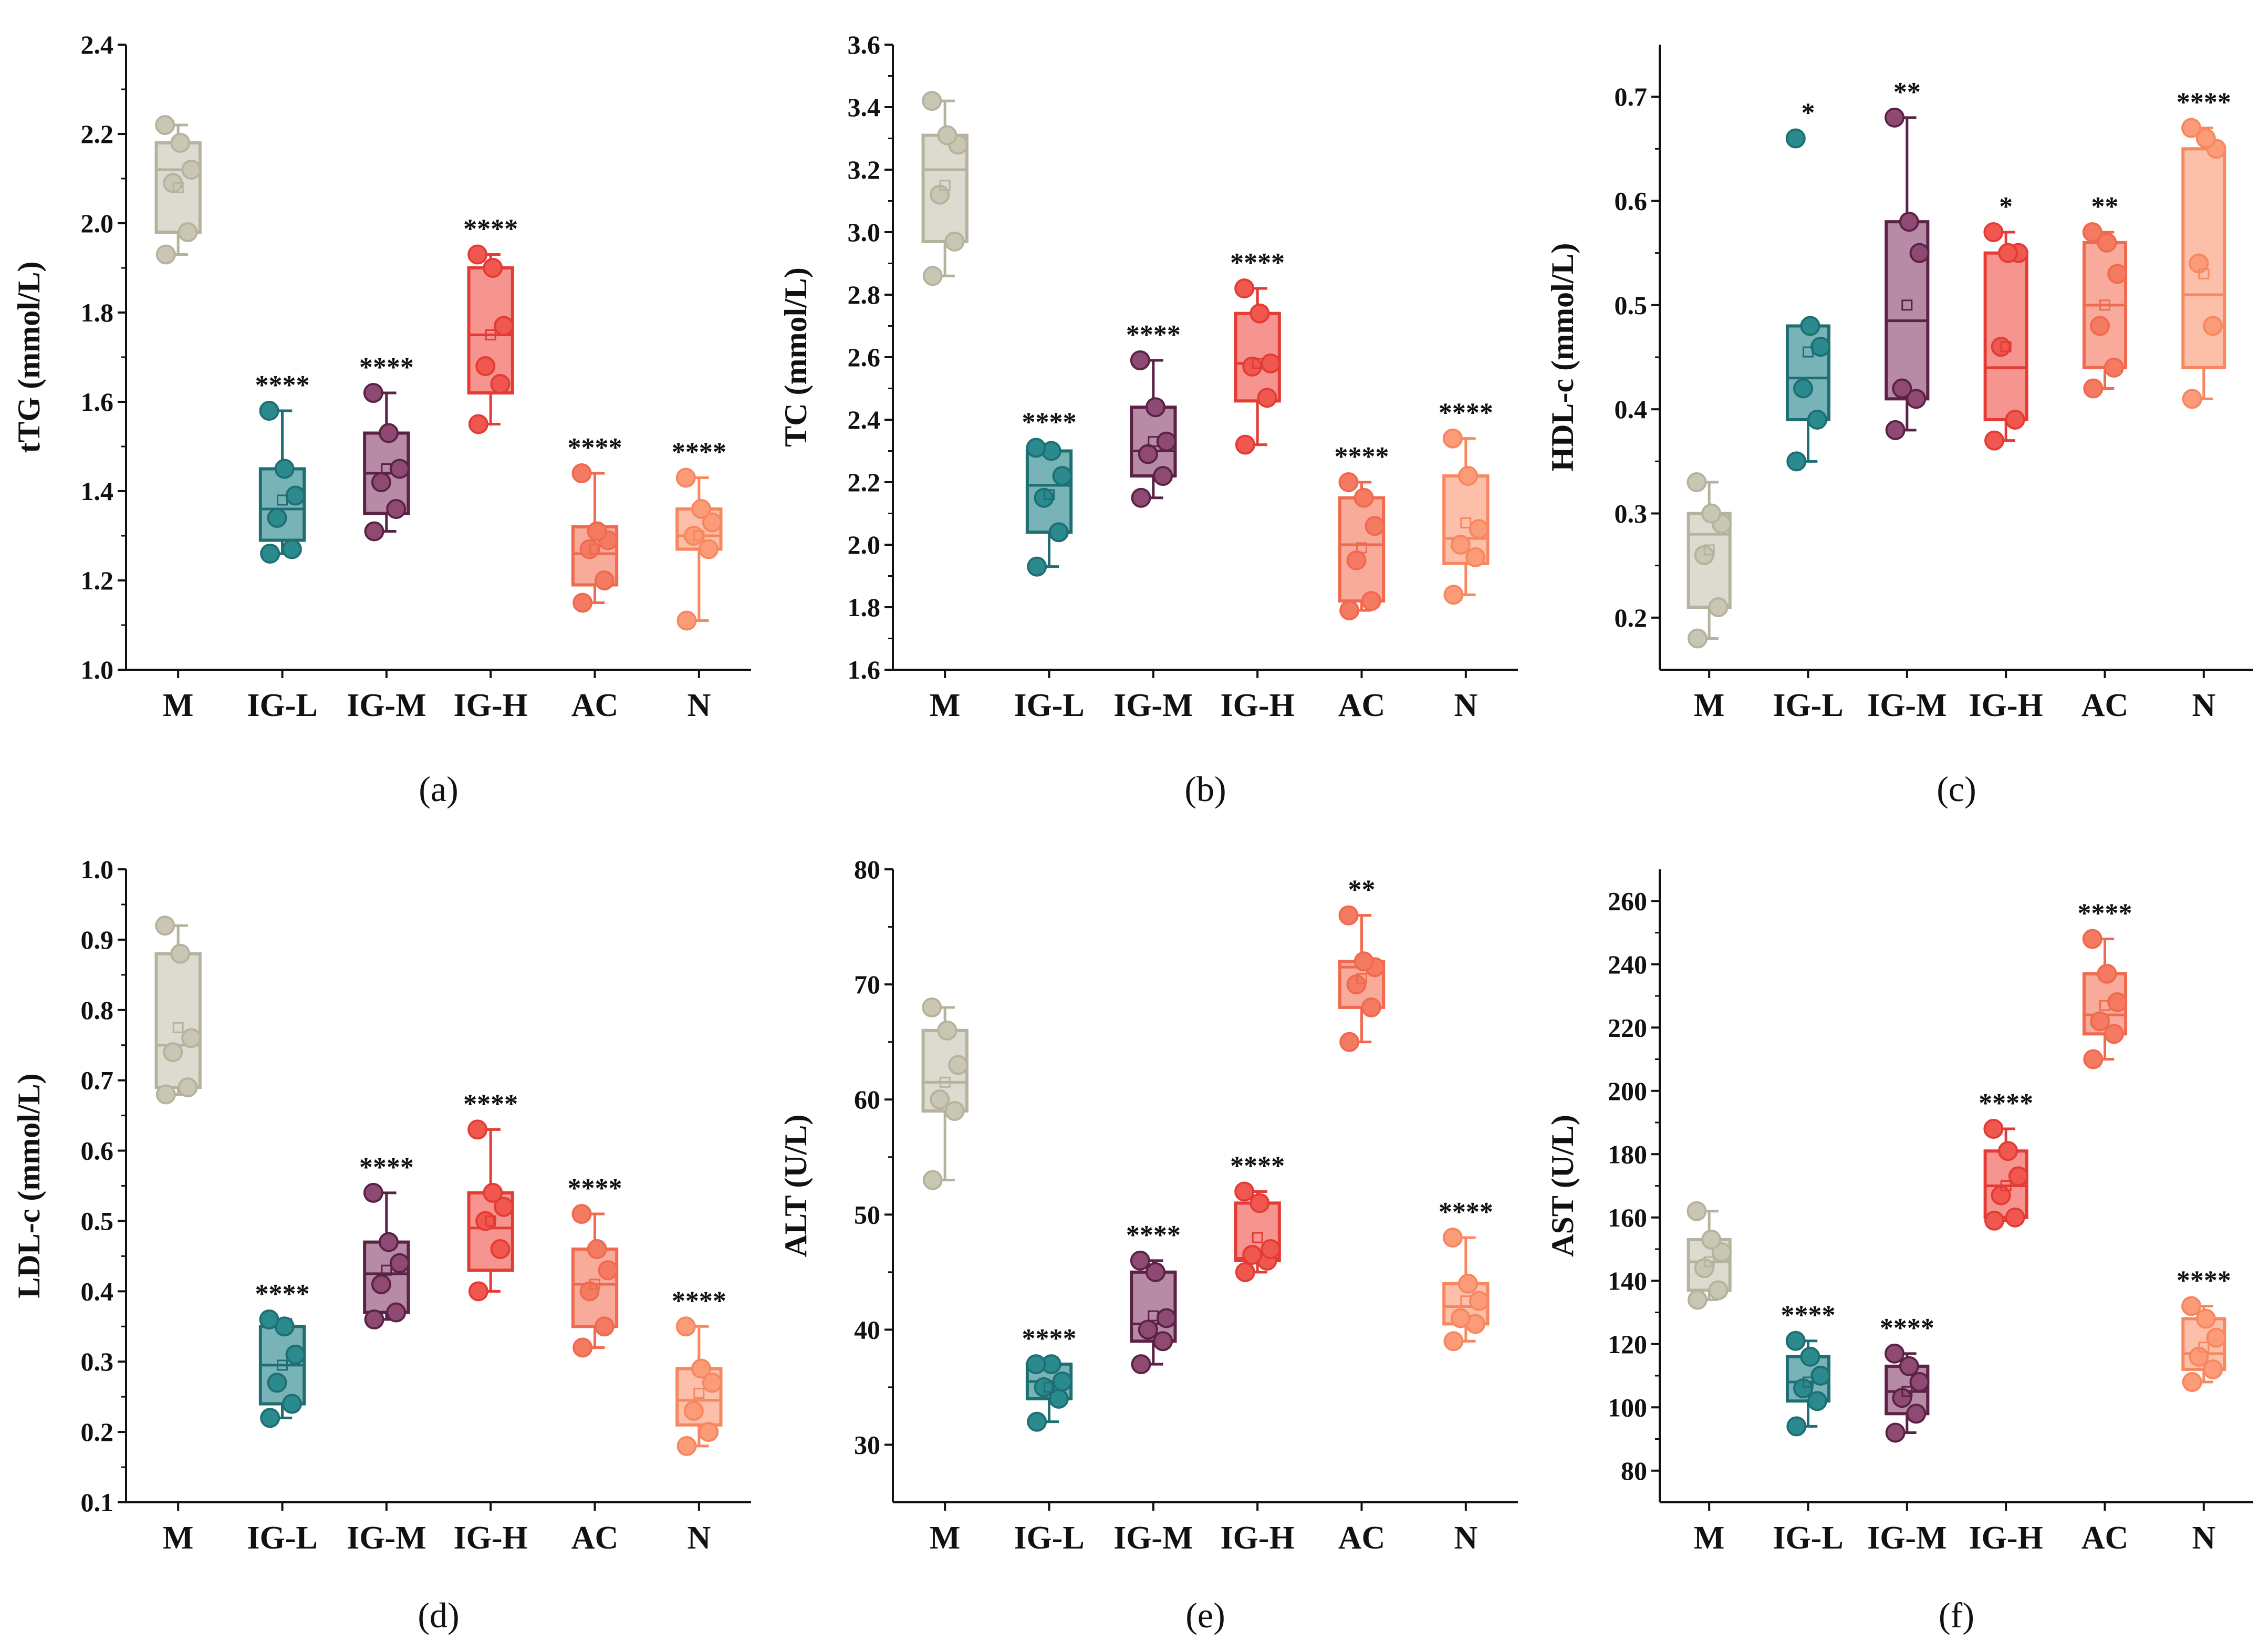 Image resolution: width=2259 pixels, height=1652 pixels. I want to click on x-tick-label: AC, so click(1362, 1538).